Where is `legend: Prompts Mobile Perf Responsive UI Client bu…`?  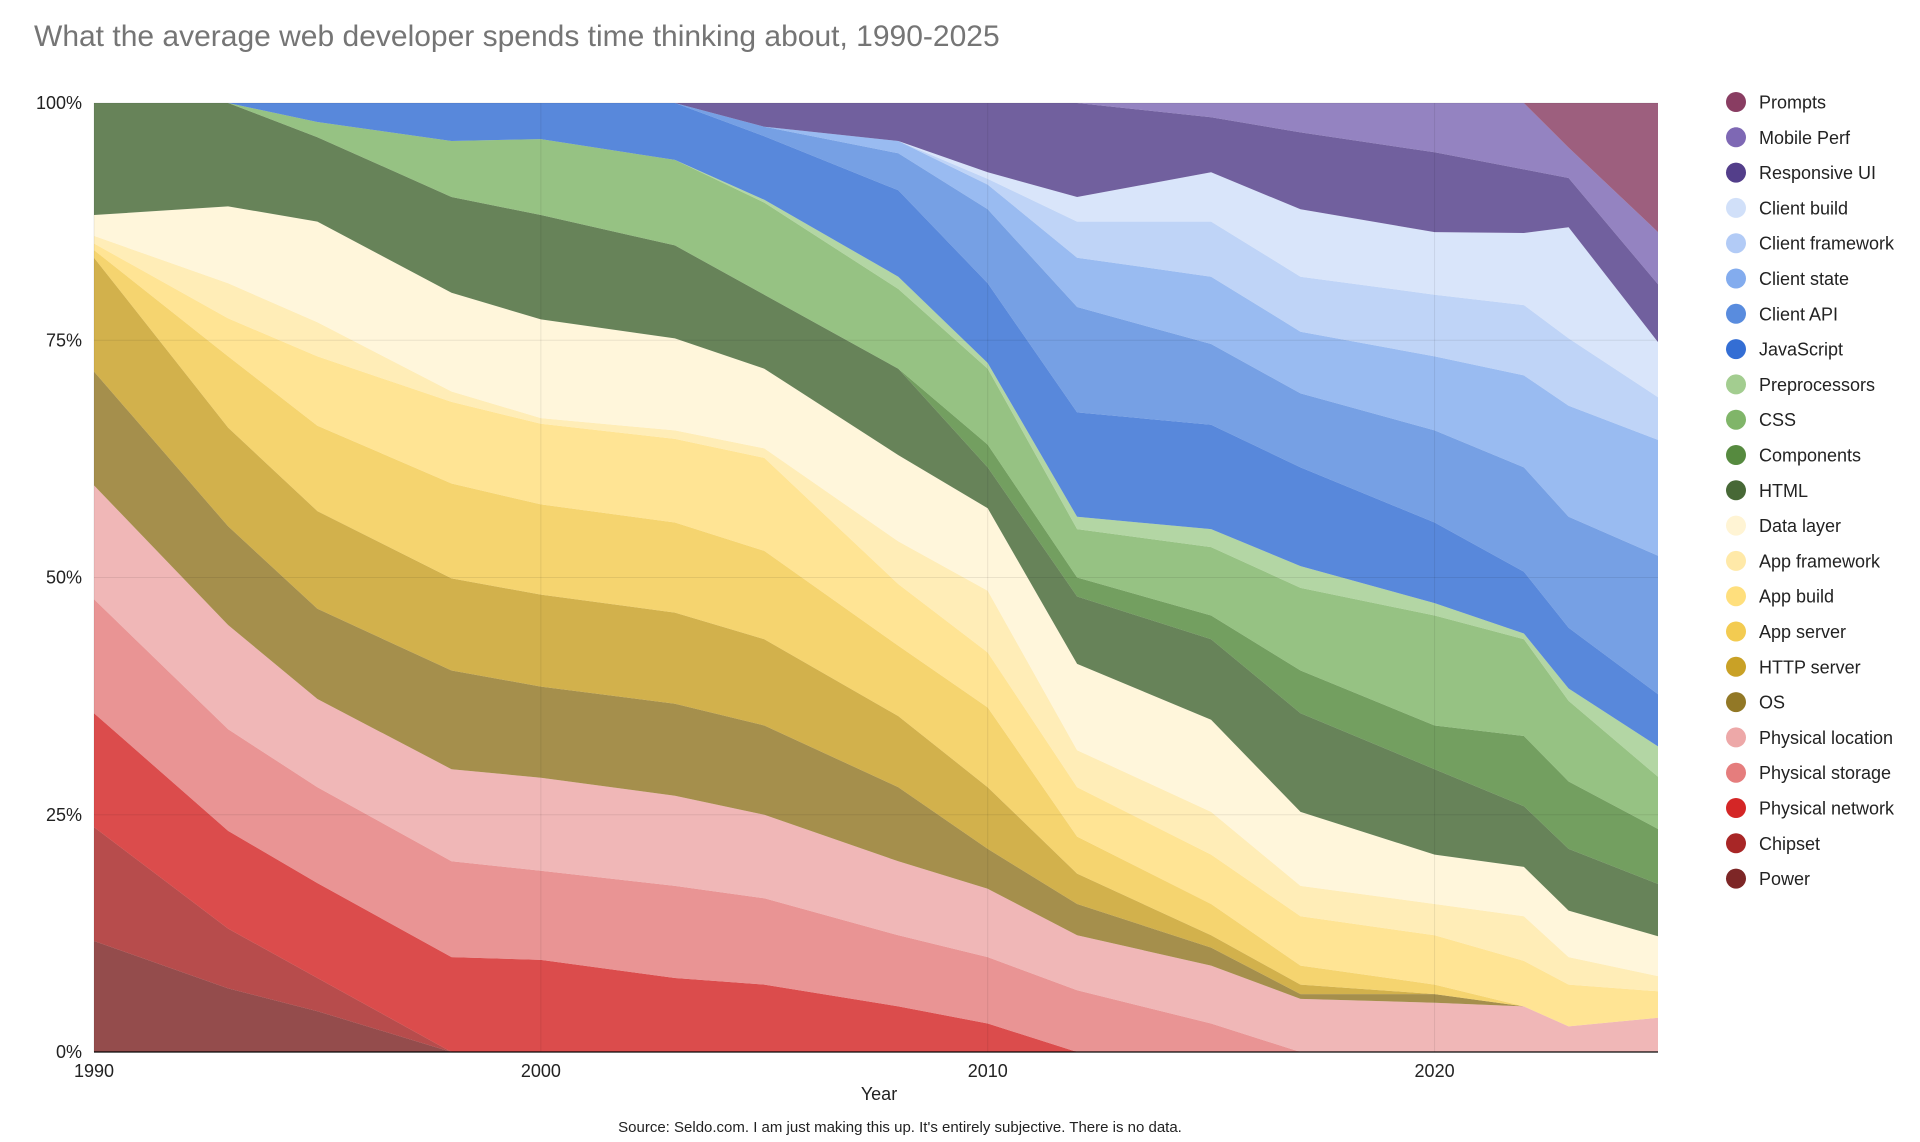
legend: Prompts Mobile Perf Responsive UI Client bu… is located at coordinates (1810, 490).